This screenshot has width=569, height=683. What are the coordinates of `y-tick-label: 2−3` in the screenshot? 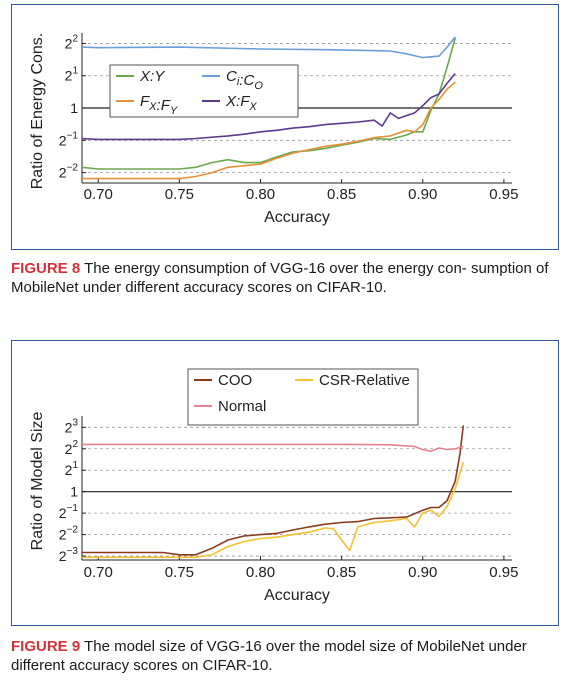 It's located at (69, 555).